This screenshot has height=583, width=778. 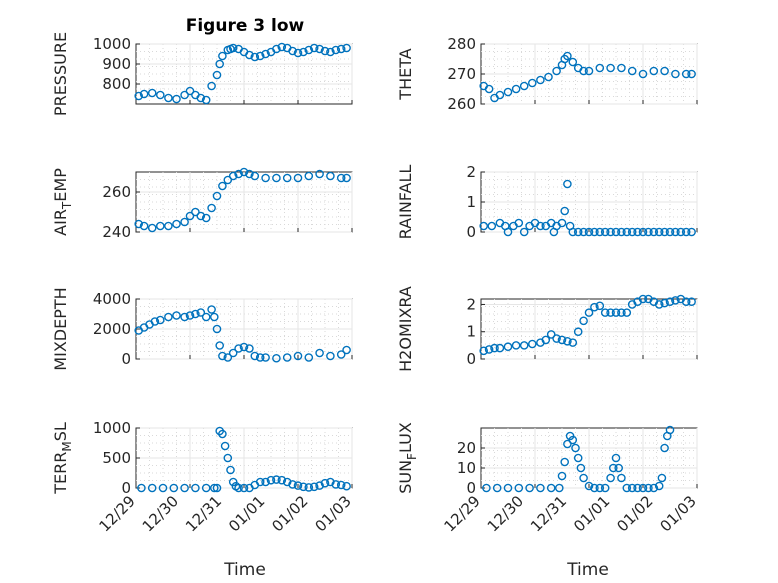 What do you see at coordinates (202, 204) in the screenshot?
I see `axes-3: 240 260 AIRTEMP` at bounding box center [202, 204].